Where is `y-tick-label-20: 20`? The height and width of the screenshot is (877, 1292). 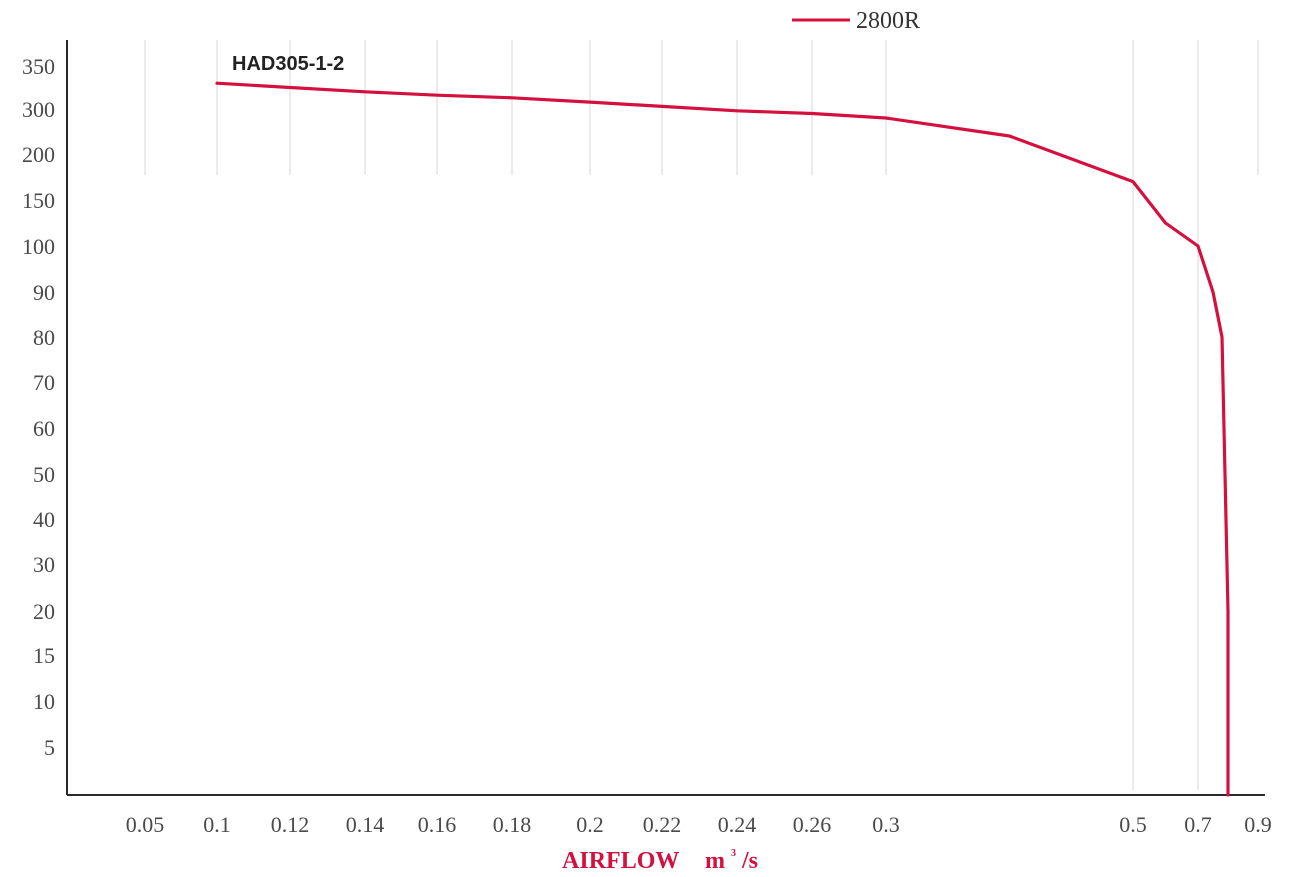 y-tick-label-20: 20 is located at coordinates (44, 611).